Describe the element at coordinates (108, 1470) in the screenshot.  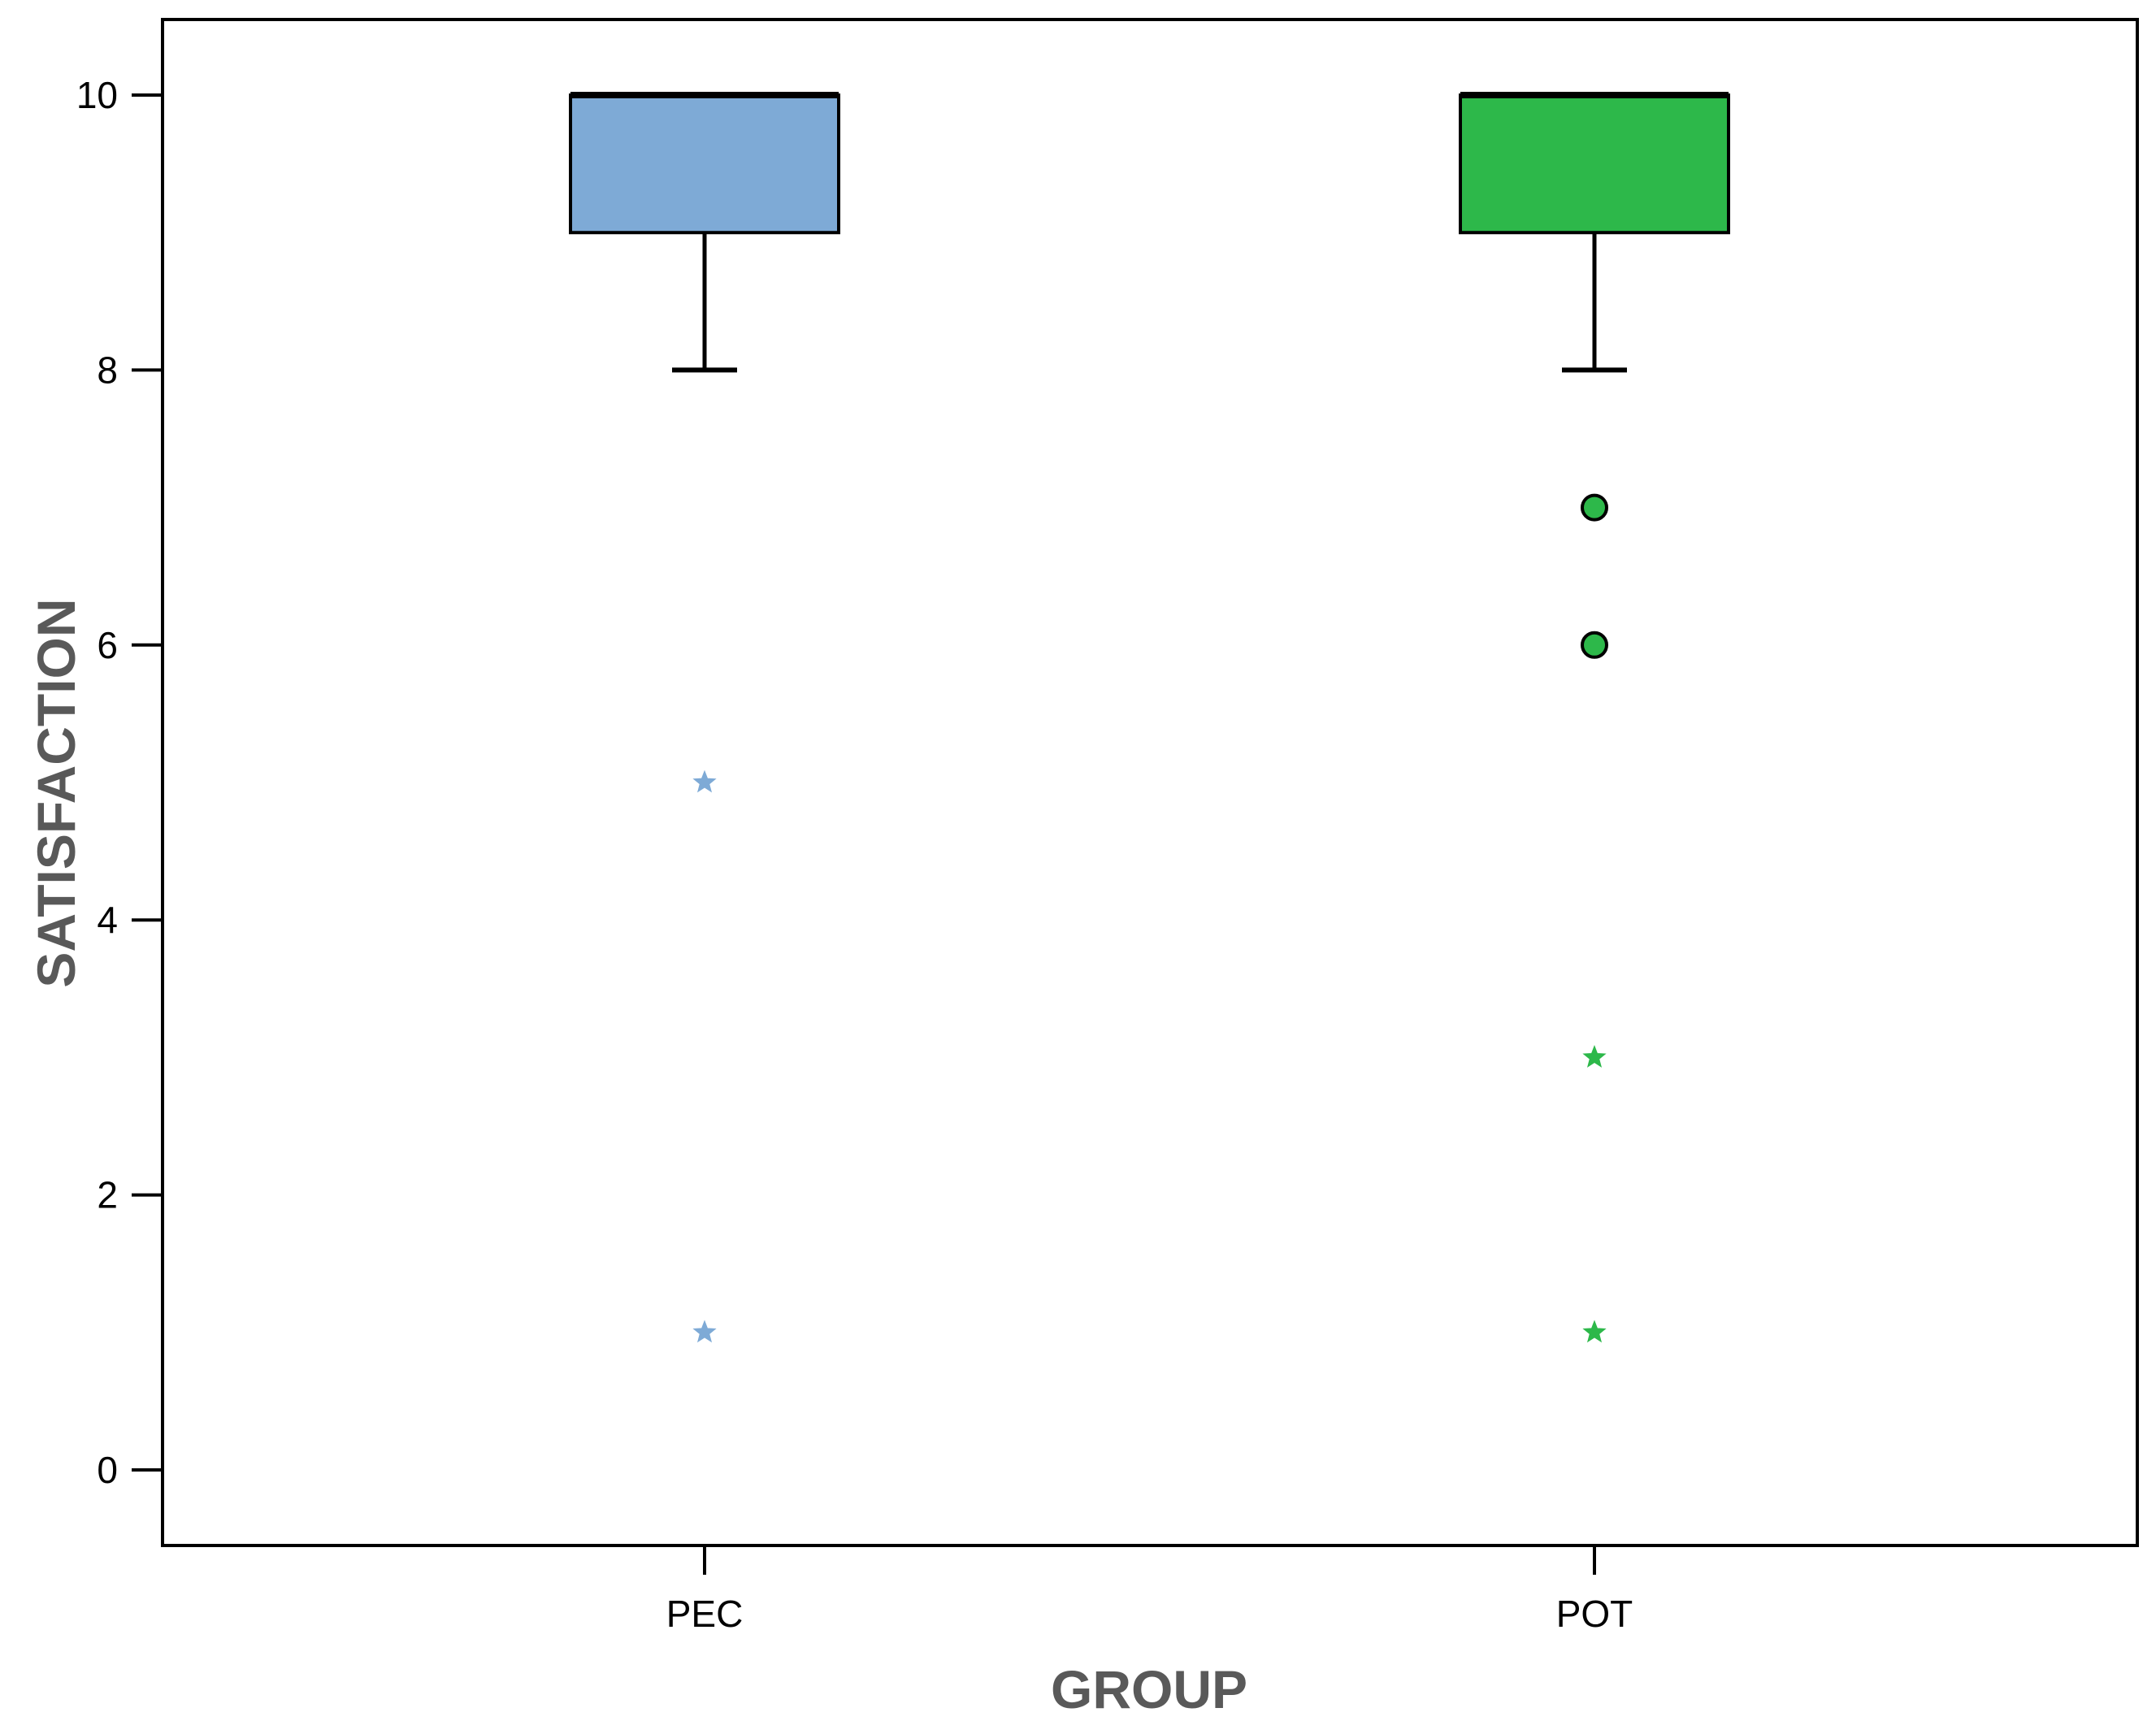
I see `y-tick-label: 0` at that location.